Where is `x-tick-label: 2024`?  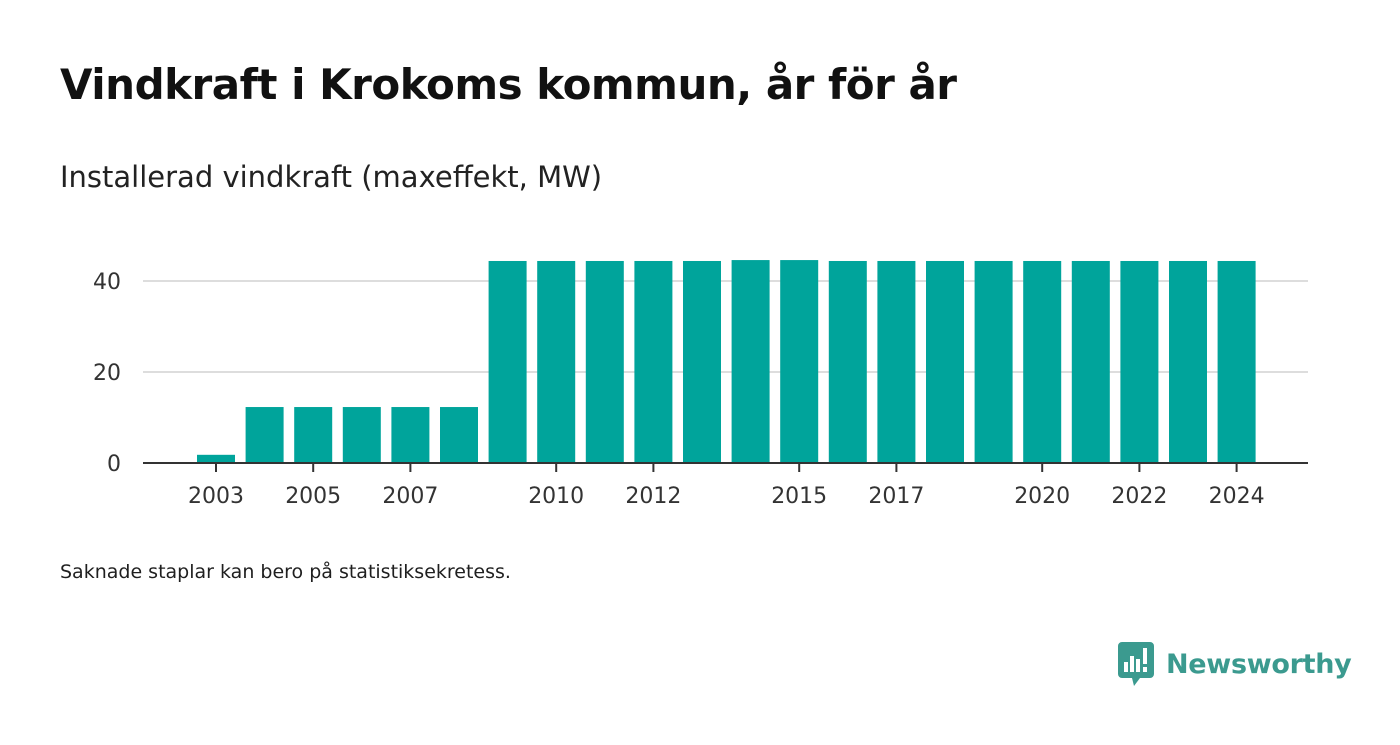 x-tick-label: 2024 is located at coordinates (1237, 496).